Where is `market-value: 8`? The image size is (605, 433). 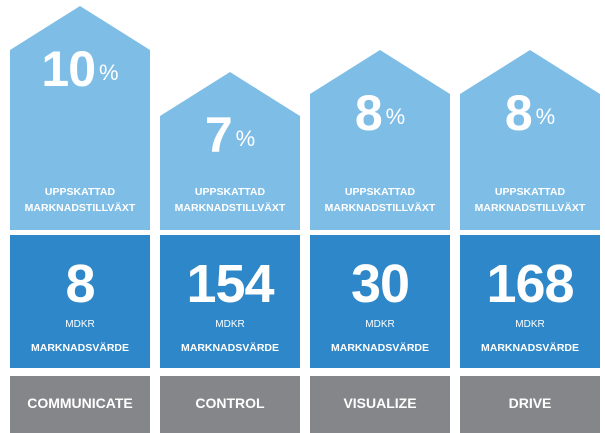
market-value: 8 is located at coordinates (80, 284).